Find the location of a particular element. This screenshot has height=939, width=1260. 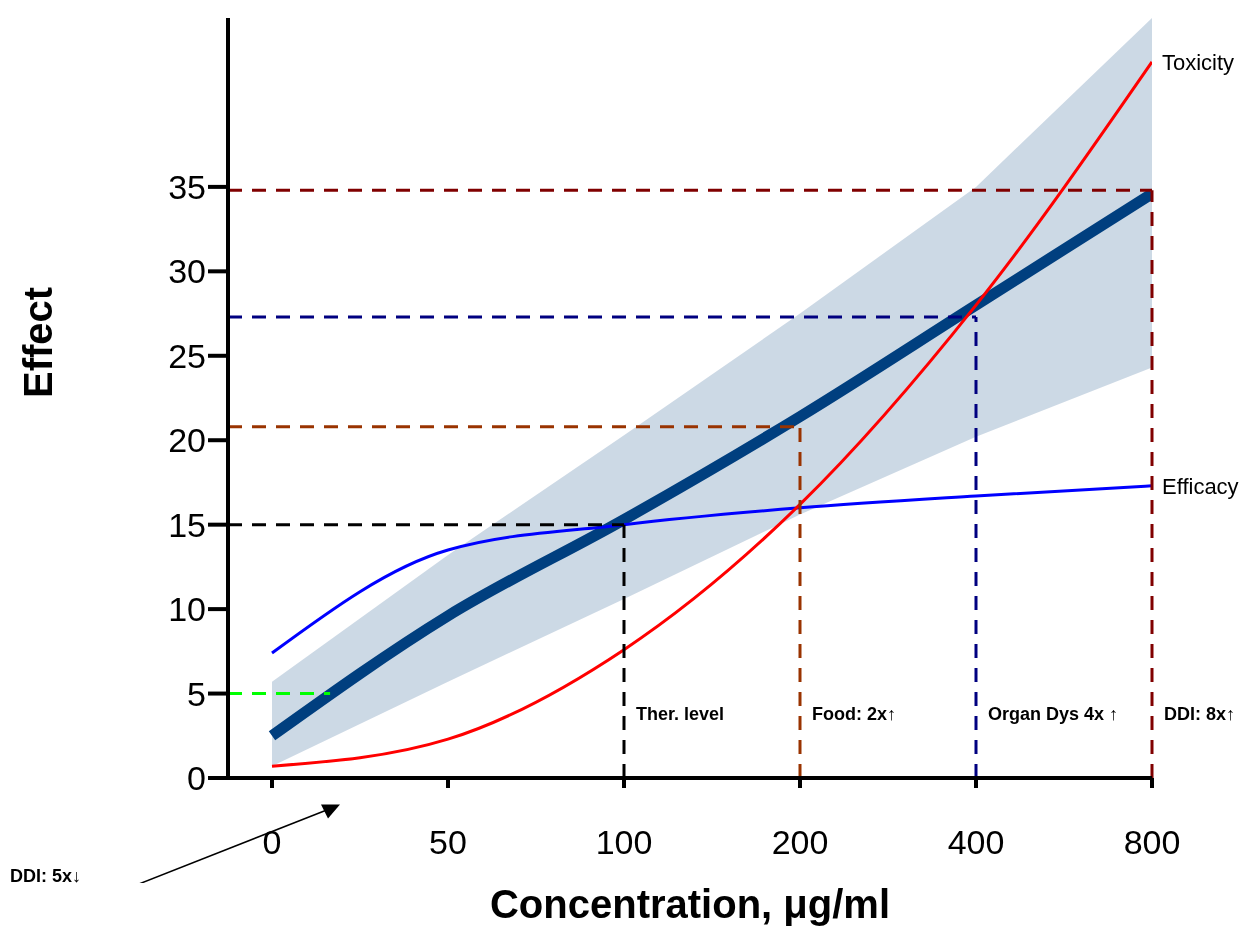

y-axis-title: Effect is located at coordinates (38, 342).